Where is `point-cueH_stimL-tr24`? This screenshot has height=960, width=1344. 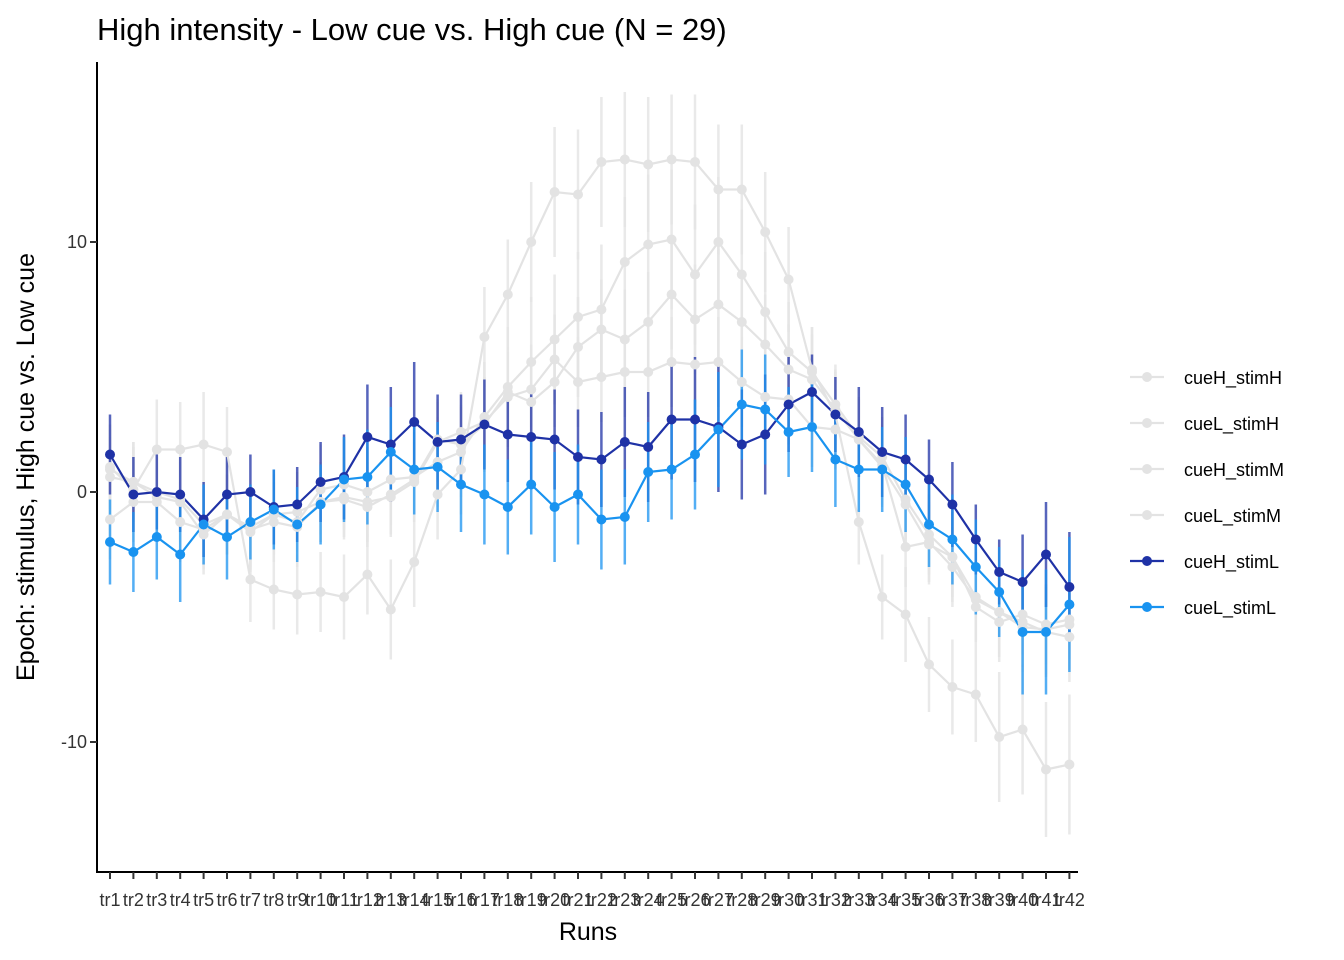
point-cueH_stimL-tr24 is located at coordinates (648, 447).